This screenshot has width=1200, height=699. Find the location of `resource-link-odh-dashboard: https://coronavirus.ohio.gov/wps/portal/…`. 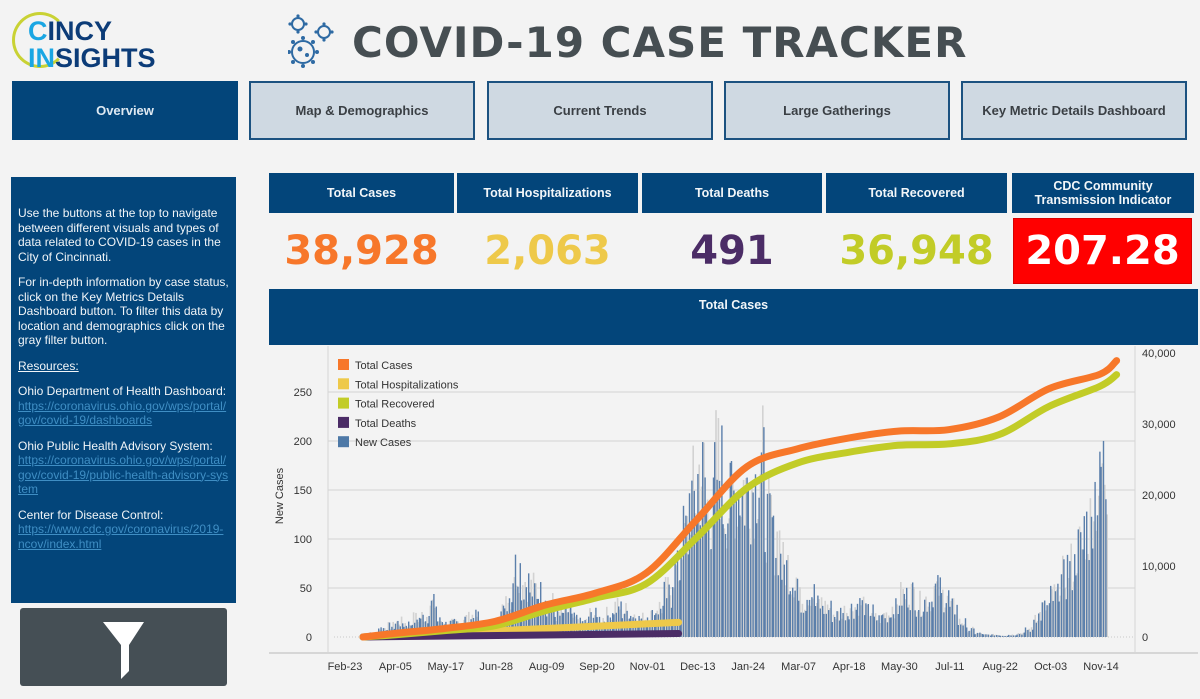

resource-link-odh-dashboard: https://coronavirus.ohio.gov/wps/portal/… is located at coordinates (122, 413).